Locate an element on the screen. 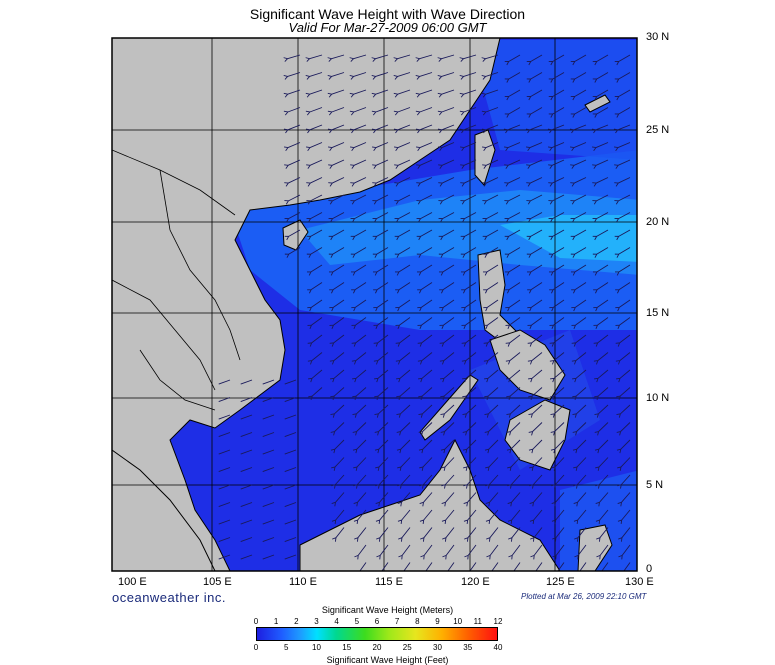  plotted-timestamp: Plotted at Mar 26, 2009 22:10 GMT is located at coordinates (584, 596).